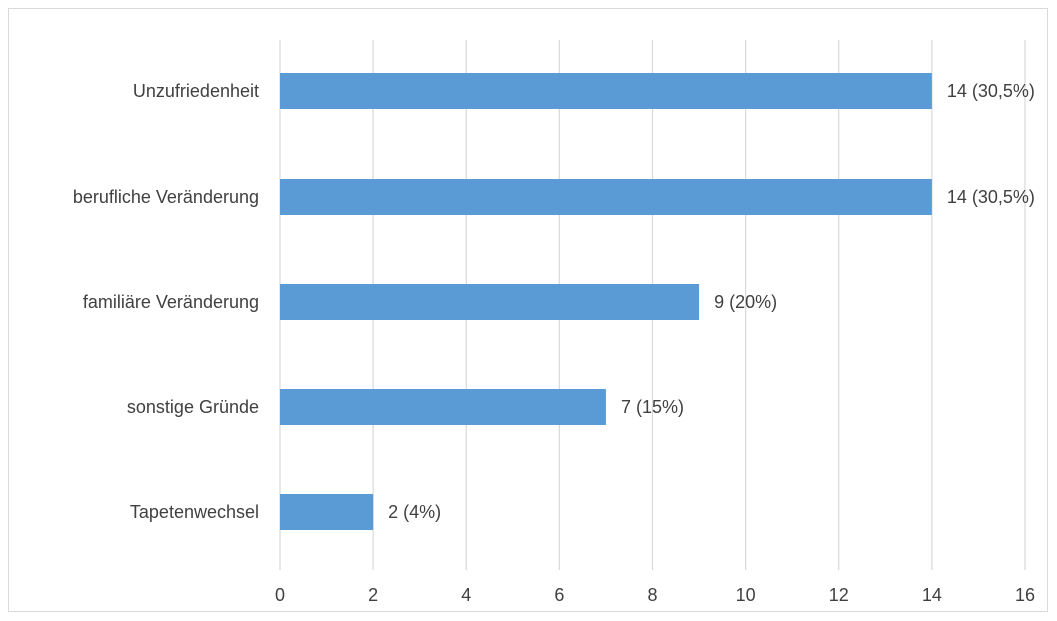  Describe the element at coordinates (466, 595) in the screenshot. I see `x-tick-label: 4` at that location.